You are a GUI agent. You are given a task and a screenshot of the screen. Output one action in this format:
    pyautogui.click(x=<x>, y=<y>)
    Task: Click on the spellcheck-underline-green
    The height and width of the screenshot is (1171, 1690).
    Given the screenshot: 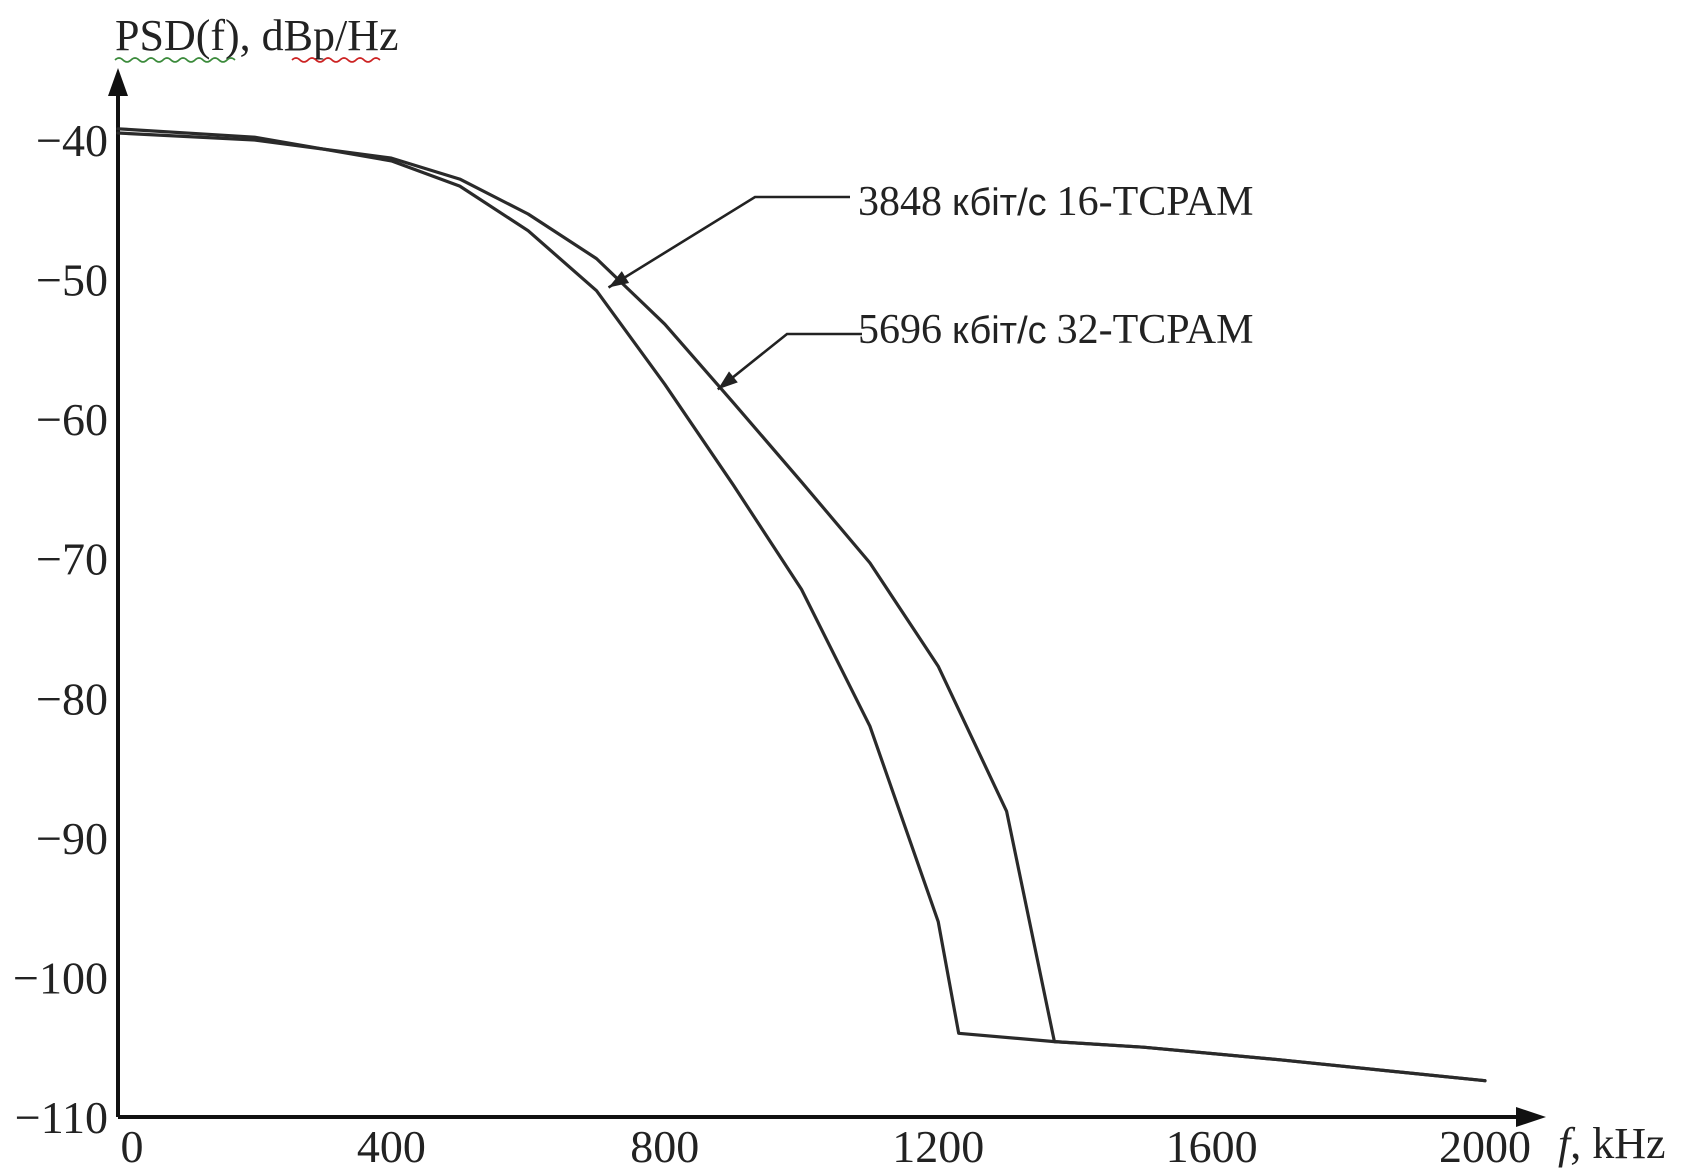 What is the action you would take?
    pyautogui.click(x=175, y=60)
    